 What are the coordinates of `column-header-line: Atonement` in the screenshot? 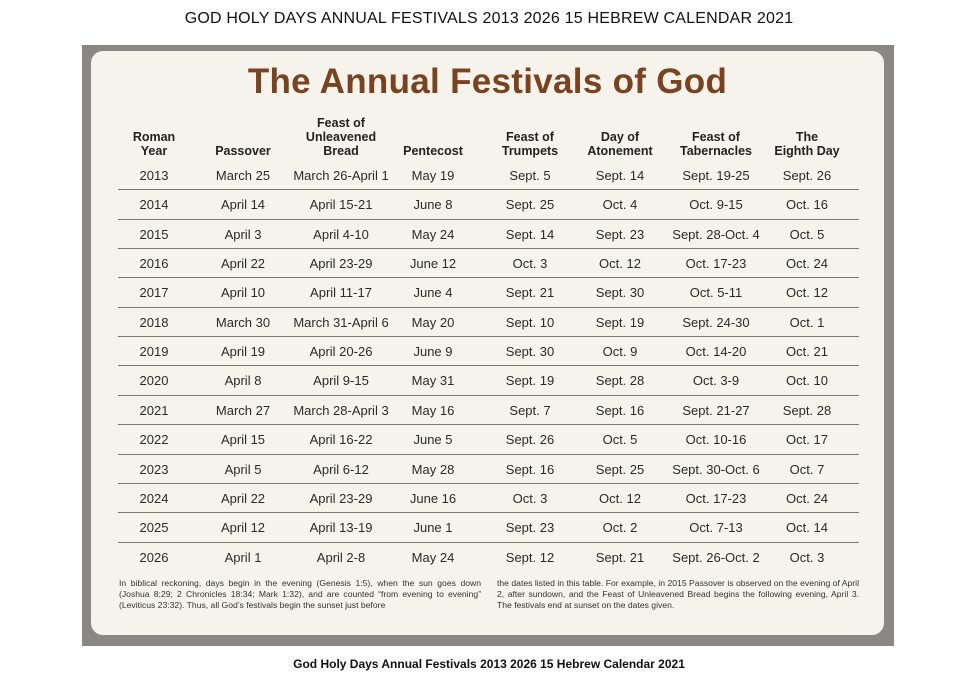 It's located at (620, 151).